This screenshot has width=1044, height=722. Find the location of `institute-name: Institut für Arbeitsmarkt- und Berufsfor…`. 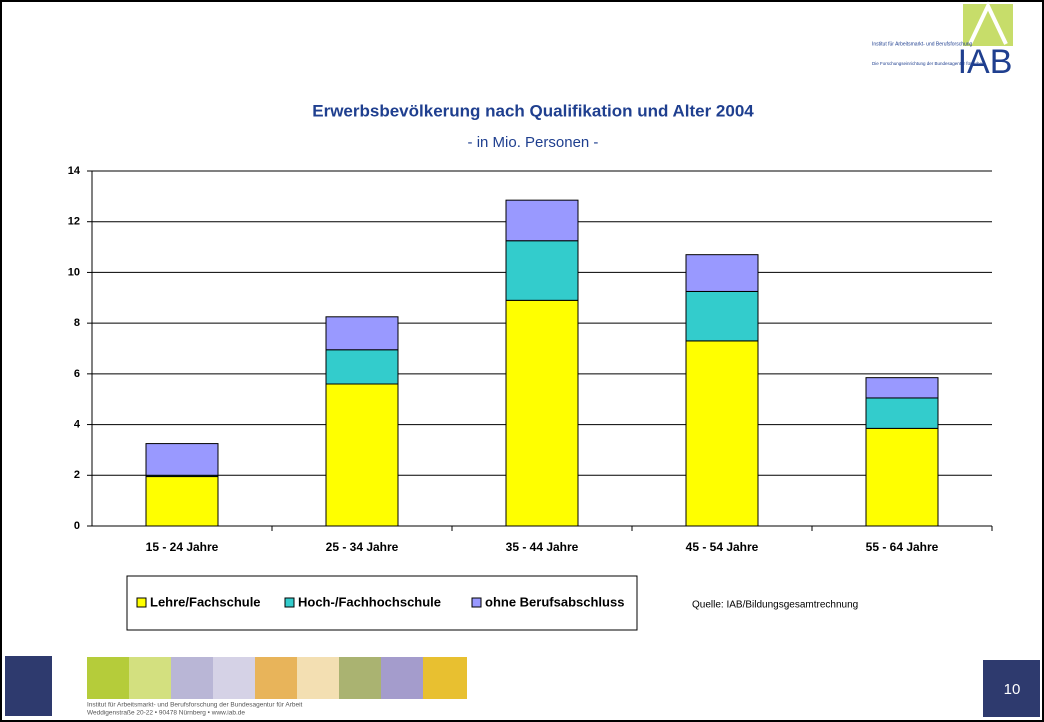

institute-name: Institut für Arbeitsmarkt- und Berufsfor… is located at coordinates (922, 44).